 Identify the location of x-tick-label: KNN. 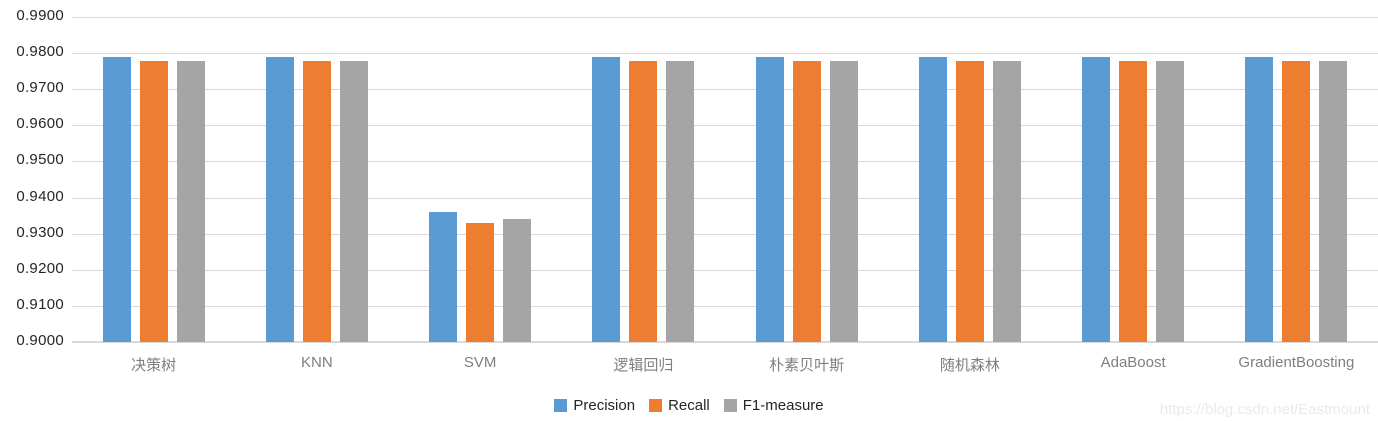
(317, 362).